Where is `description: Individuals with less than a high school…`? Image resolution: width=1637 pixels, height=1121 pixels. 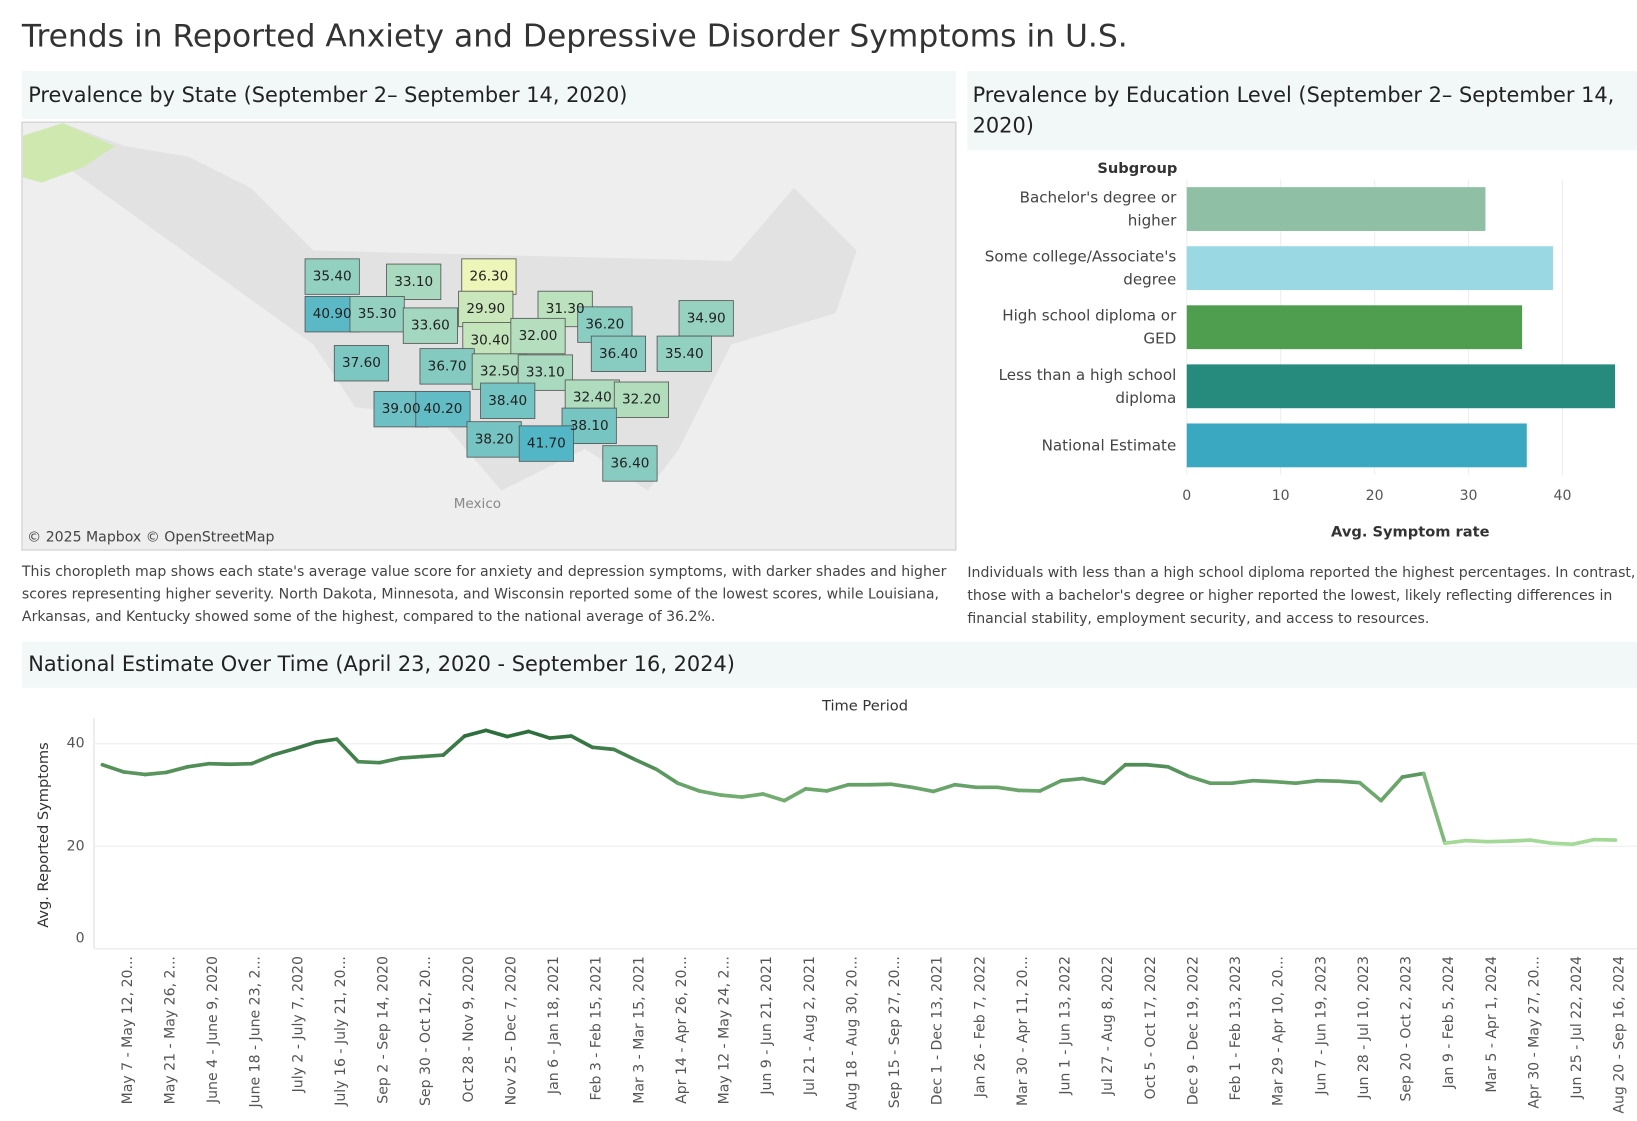
description: Individuals with less than a high school… is located at coordinates (1301, 573).